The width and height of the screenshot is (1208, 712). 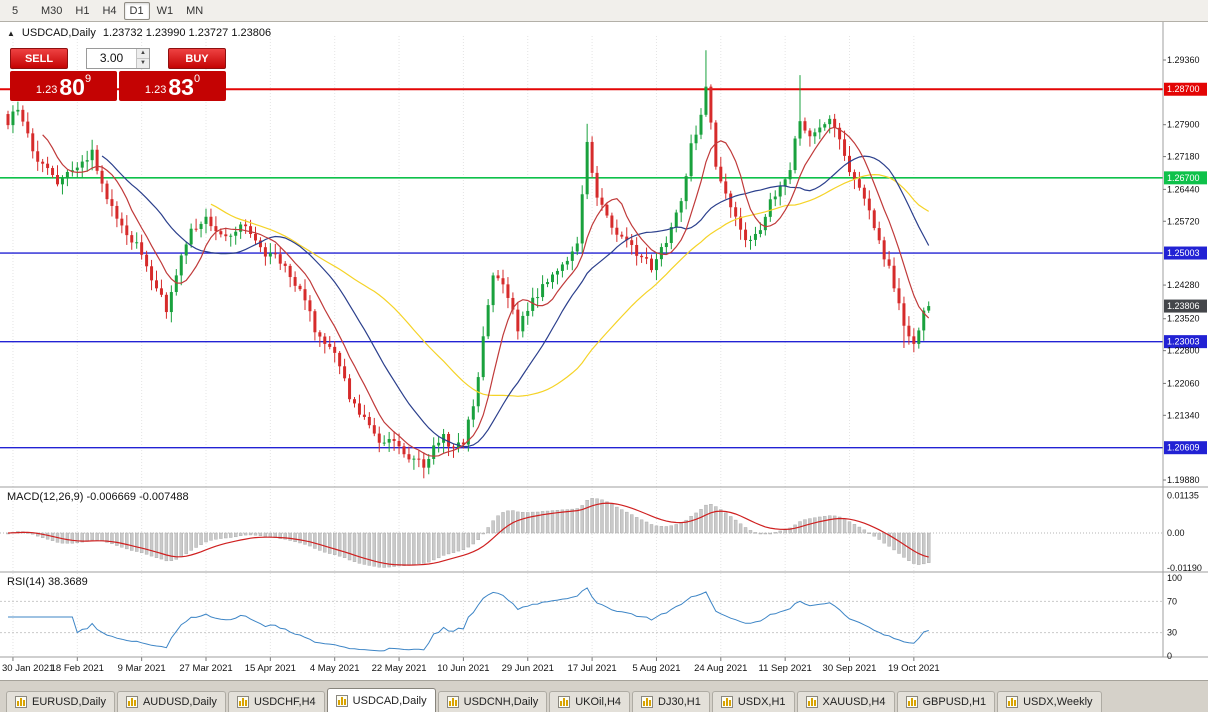 What do you see at coordinates (1184, 568) in the screenshot?
I see `macd-axis-label: -0.01190` at bounding box center [1184, 568].